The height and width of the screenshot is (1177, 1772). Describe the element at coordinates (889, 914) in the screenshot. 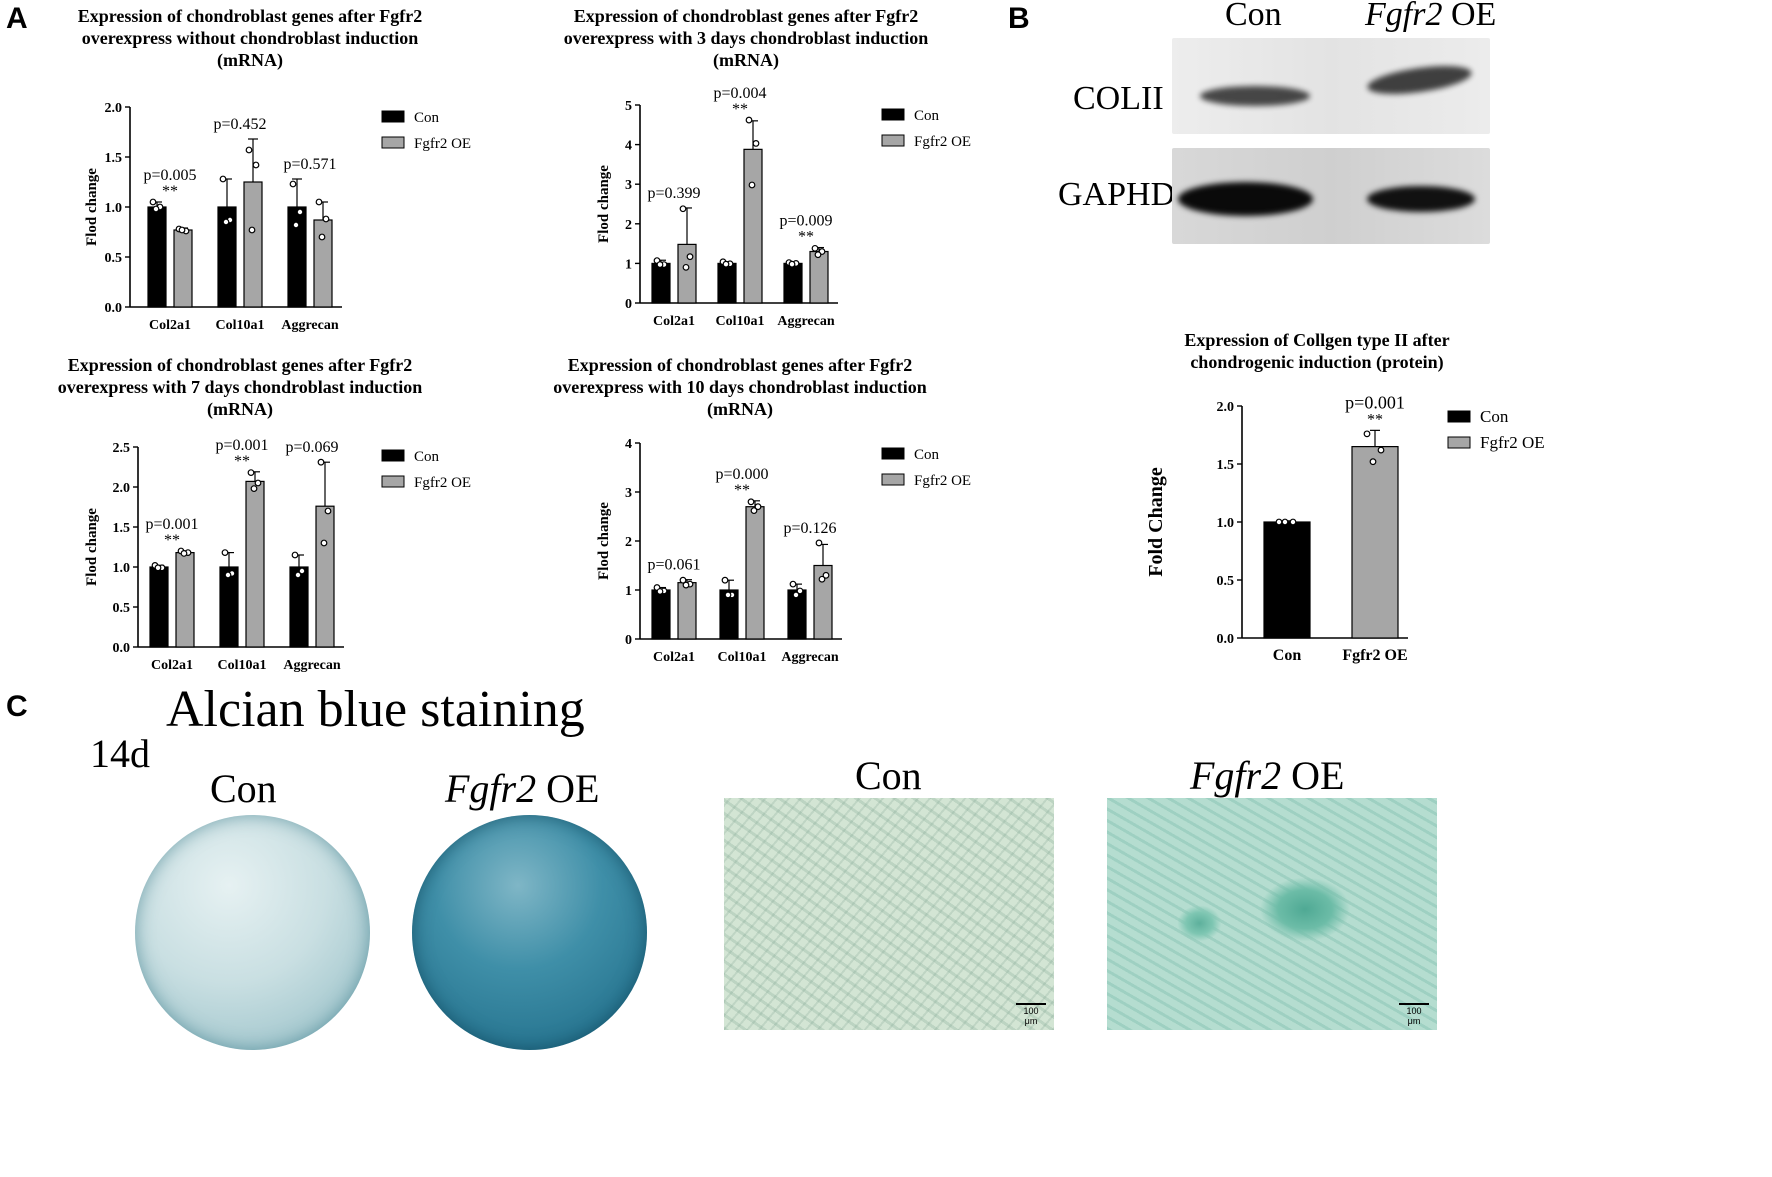

I see `micrograph-con: 100 μm` at that location.